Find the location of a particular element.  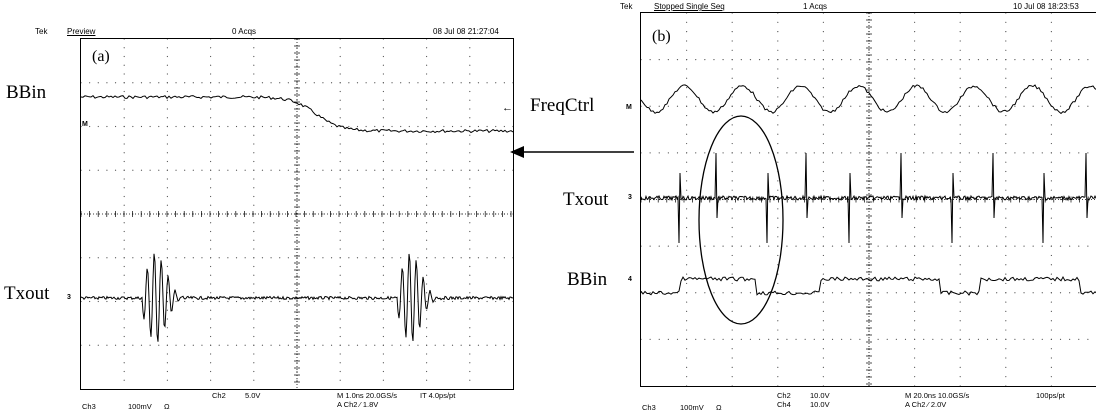

scope-b-acqs: 1 Acqs is located at coordinates (815, 6).